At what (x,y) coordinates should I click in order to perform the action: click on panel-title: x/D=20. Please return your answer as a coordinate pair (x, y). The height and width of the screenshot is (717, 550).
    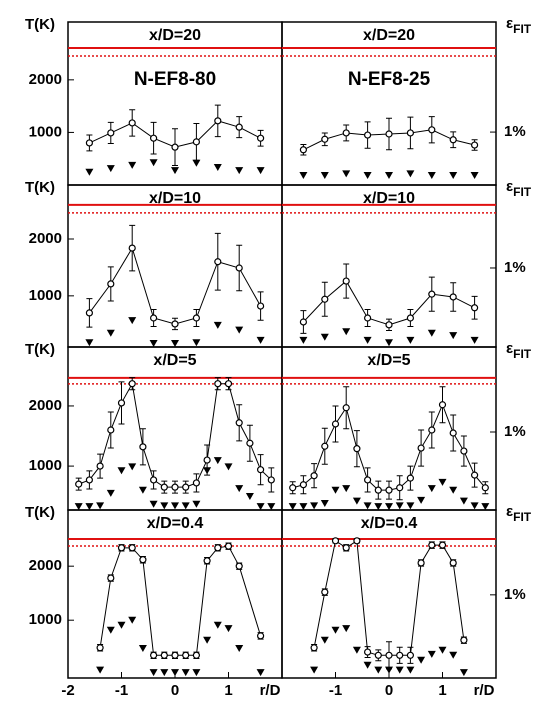
    Looking at the image, I should click on (389, 35).